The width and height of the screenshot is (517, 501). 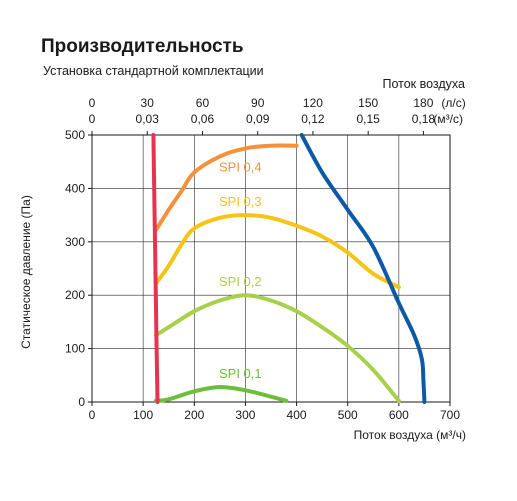 What do you see at coordinates (153, 71) in the screenshot?
I see `chart-subtitle: Установка стандартной комплектации` at bounding box center [153, 71].